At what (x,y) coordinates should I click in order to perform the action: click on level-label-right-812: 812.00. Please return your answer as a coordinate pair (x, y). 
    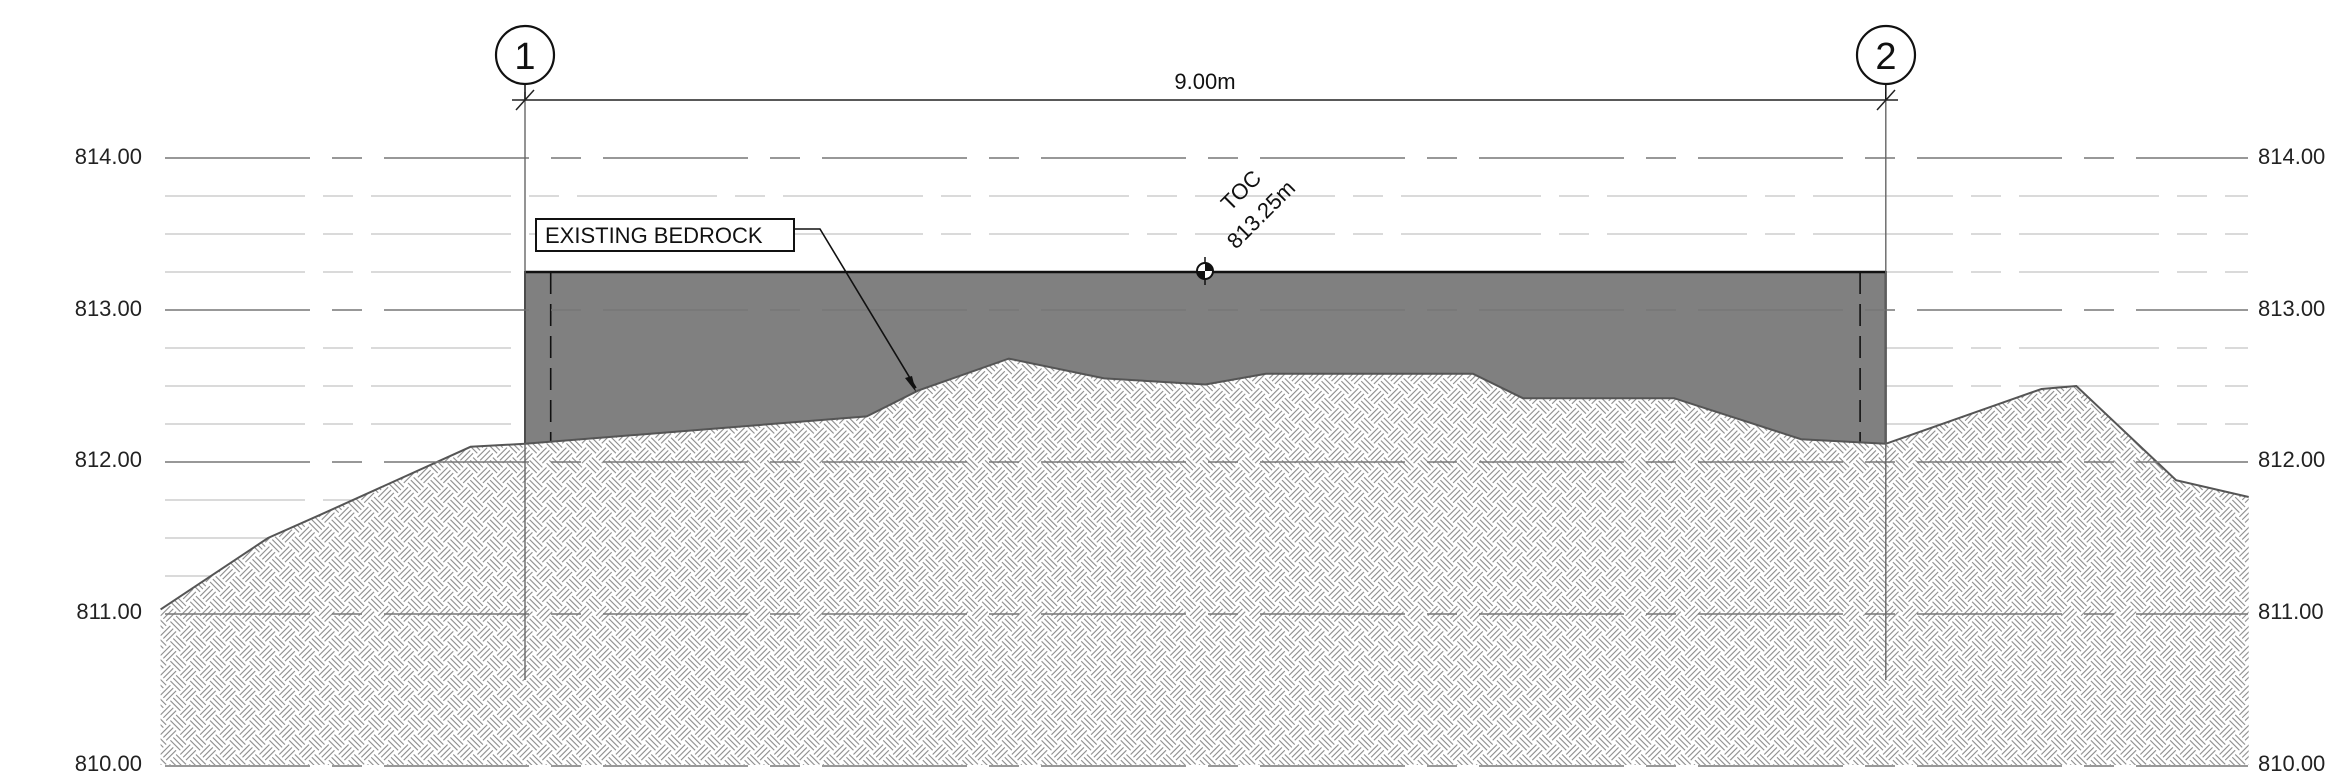
    Looking at the image, I should click on (2291, 459).